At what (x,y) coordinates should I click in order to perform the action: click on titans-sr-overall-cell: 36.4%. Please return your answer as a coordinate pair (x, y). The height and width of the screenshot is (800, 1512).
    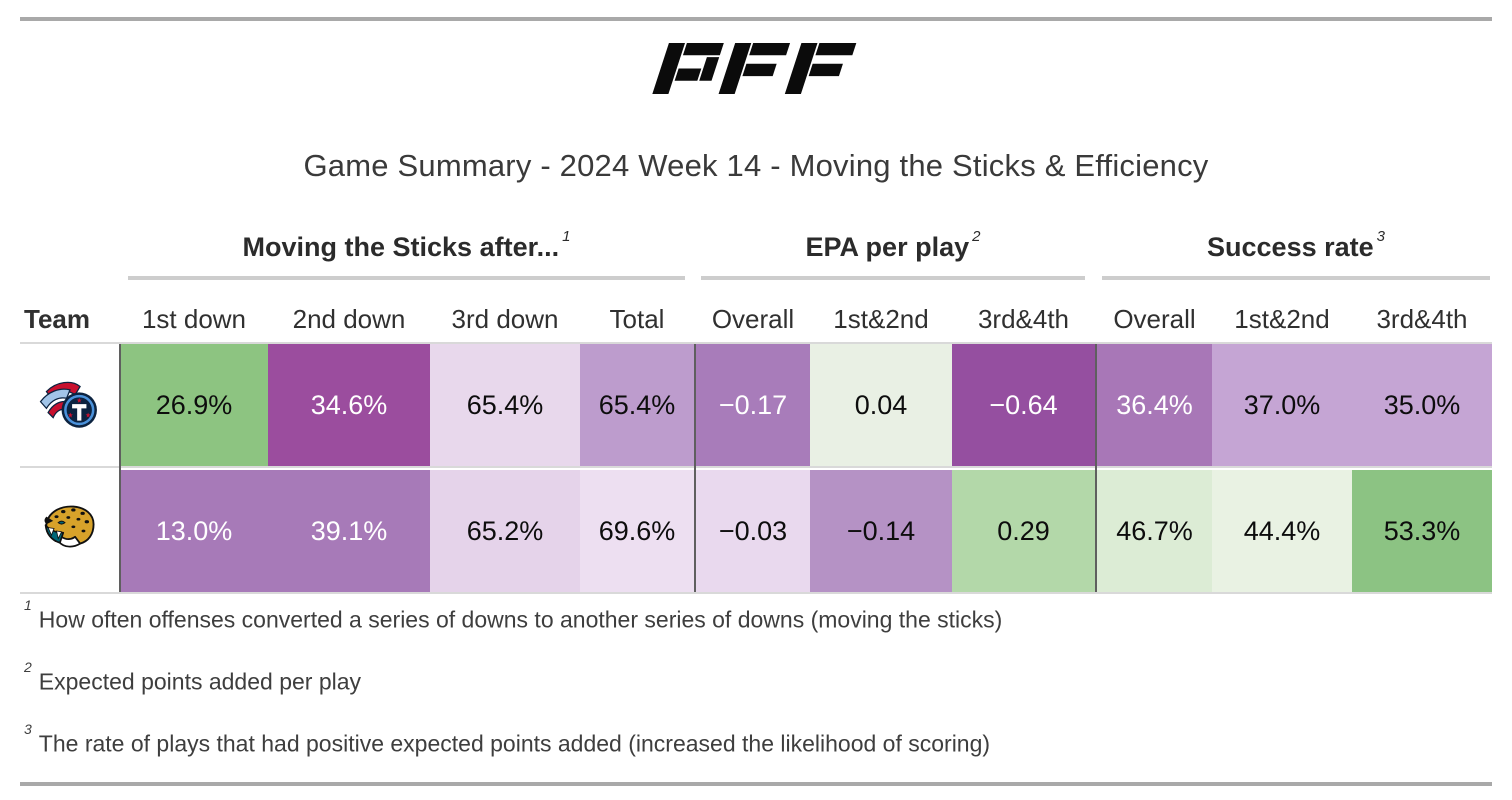
    Looking at the image, I should click on (1154, 405).